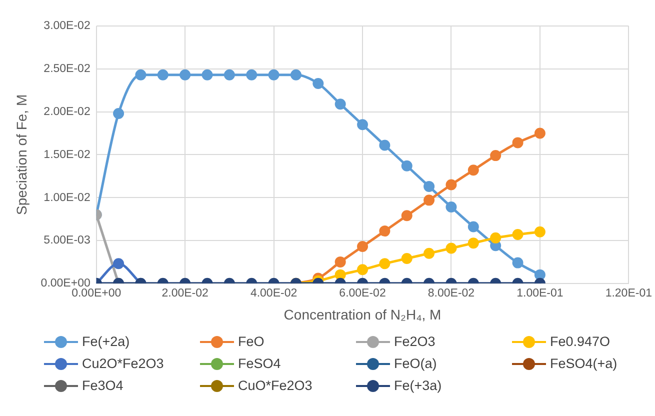 The width and height of the screenshot is (655, 416). I want to click on x-tick-label: 4.00E-02, so click(274, 293).